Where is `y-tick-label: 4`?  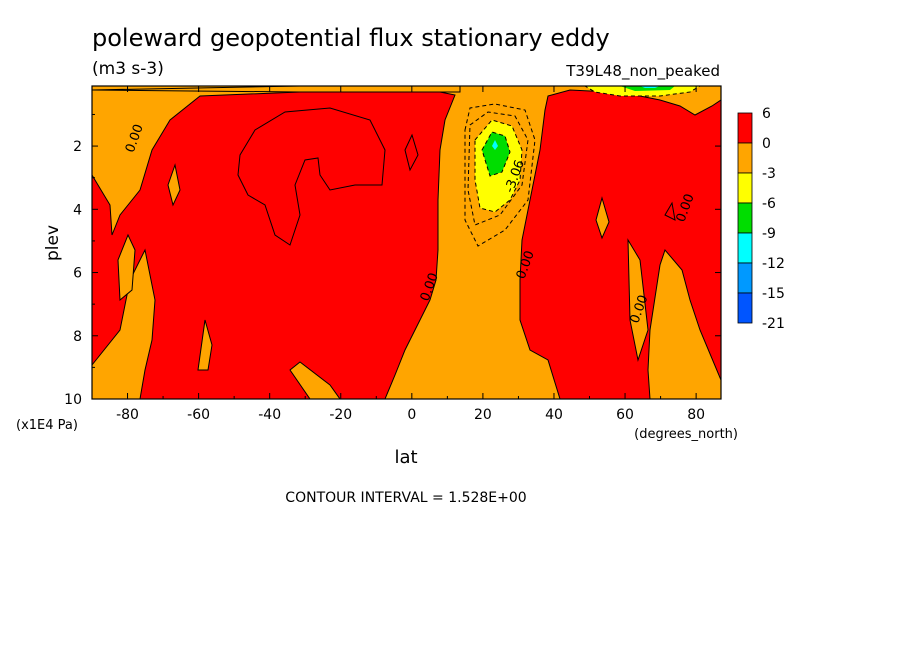 y-tick-label: 4 is located at coordinates (77, 210).